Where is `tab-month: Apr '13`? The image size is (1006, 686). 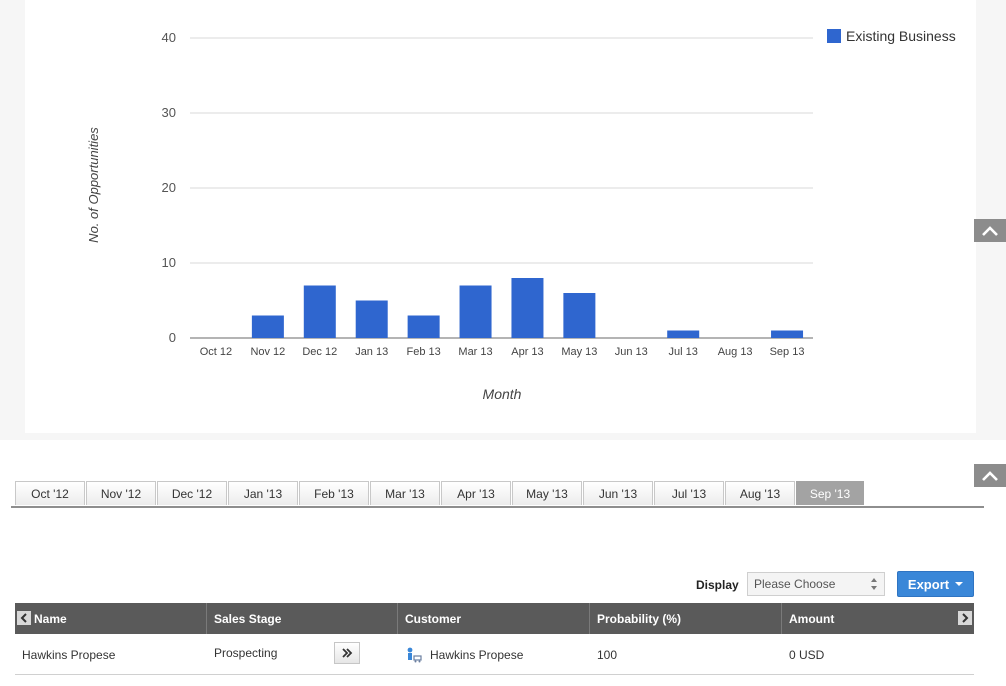
tab-month: Apr '13 is located at coordinates (476, 493).